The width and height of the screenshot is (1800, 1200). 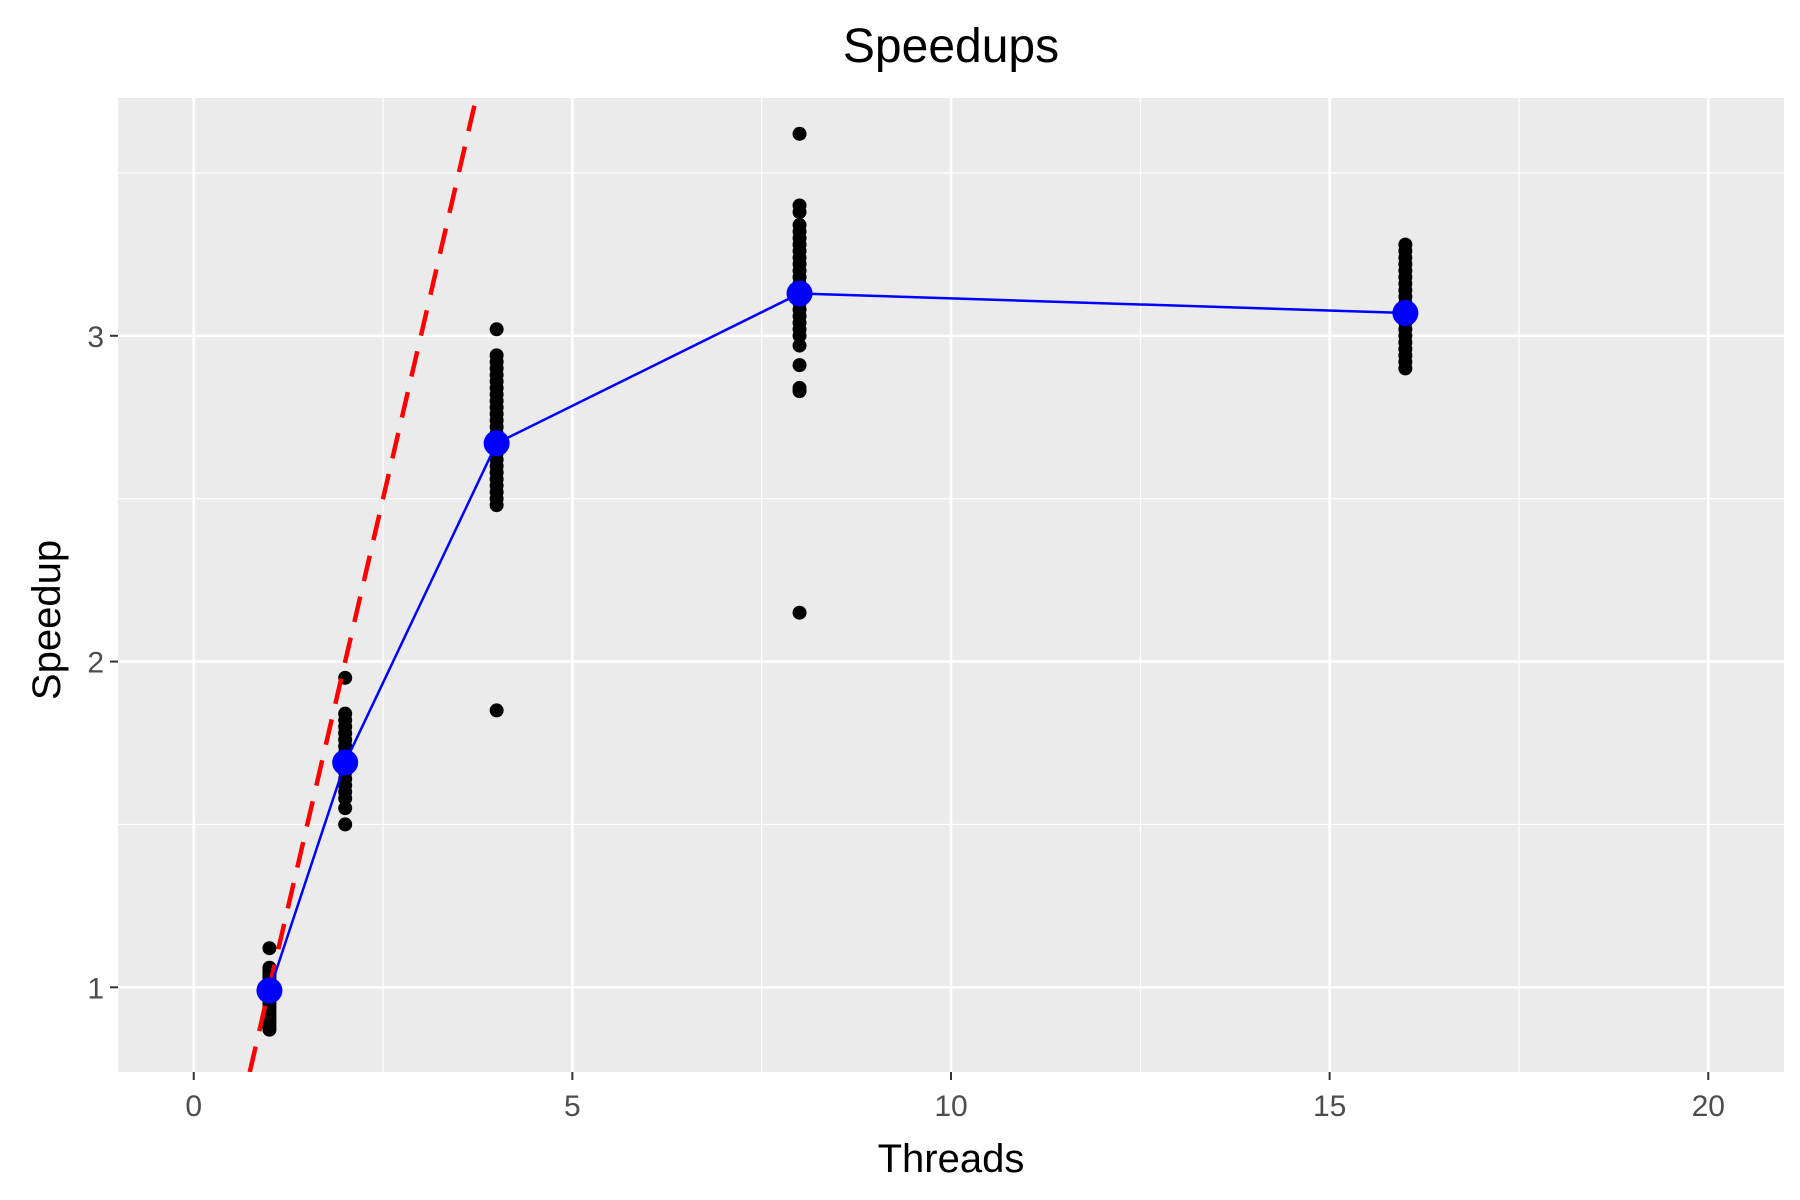 What do you see at coordinates (95, 663) in the screenshot?
I see `y-tick-label: 2` at bounding box center [95, 663].